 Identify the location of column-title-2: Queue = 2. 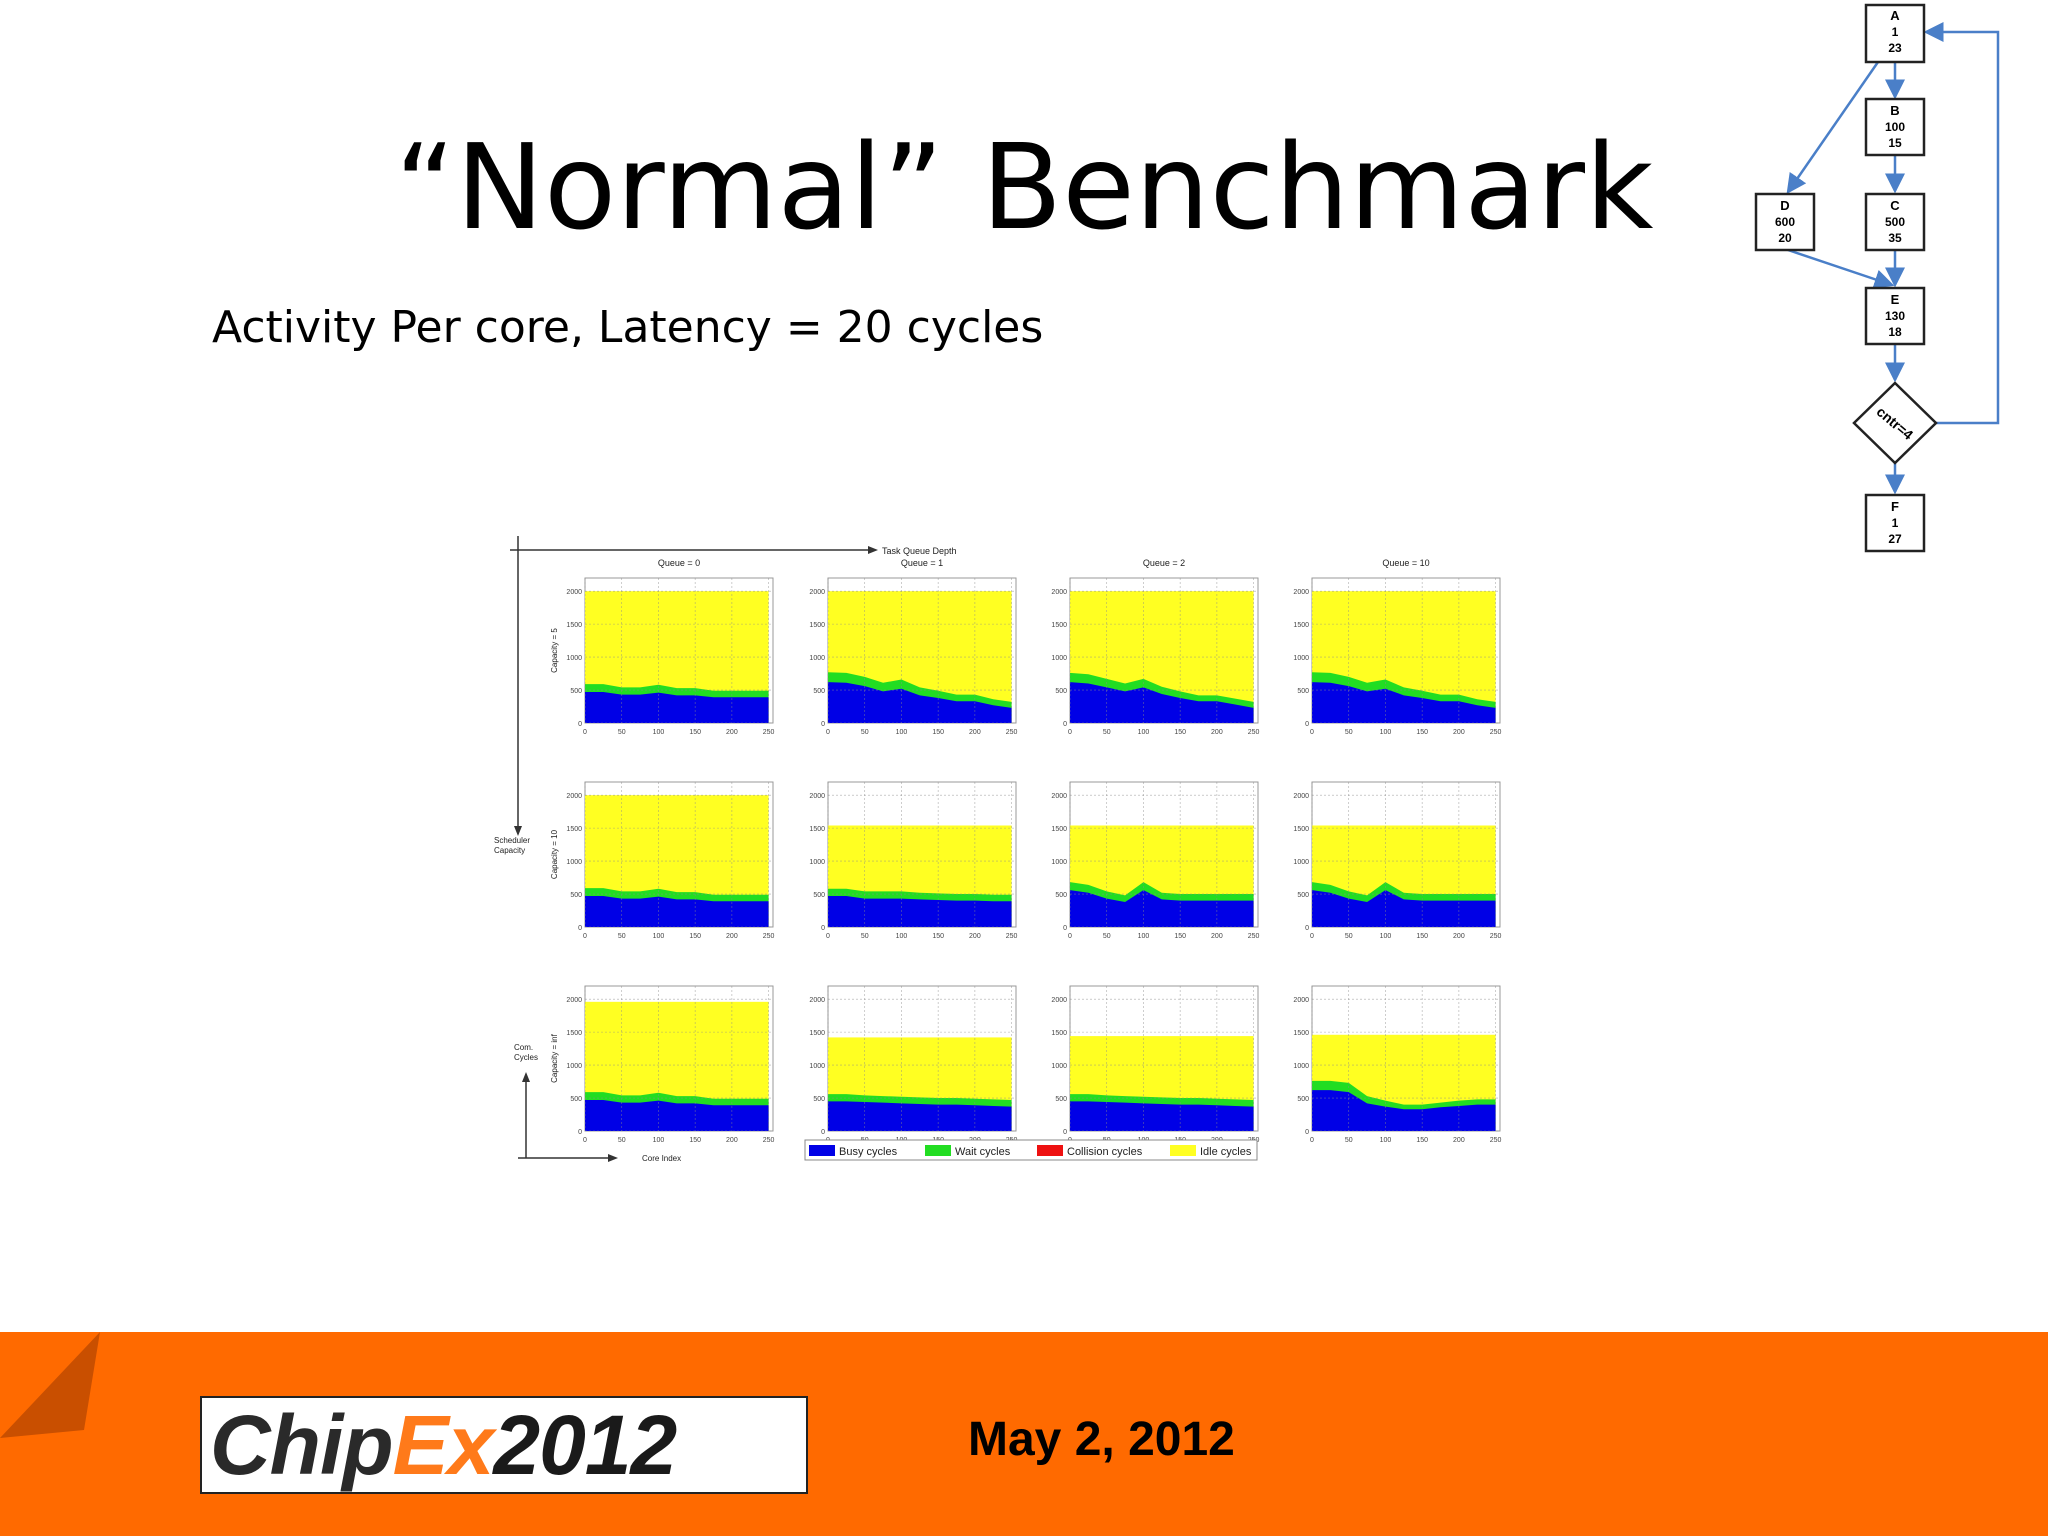
(1164, 563).